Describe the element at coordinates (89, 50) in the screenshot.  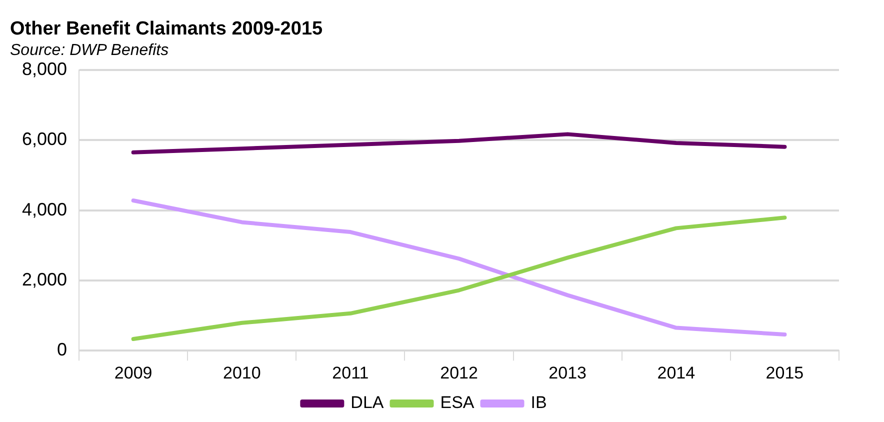
I see `chart-subtitle: Source: DWP Benefits` at that location.